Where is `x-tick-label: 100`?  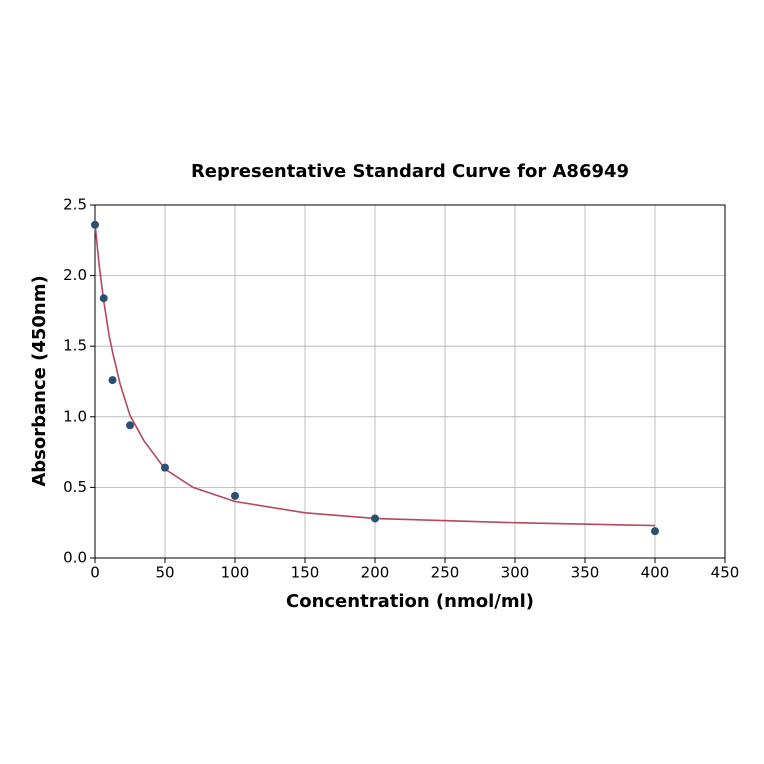
x-tick-label: 100 is located at coordinates (235, 573).